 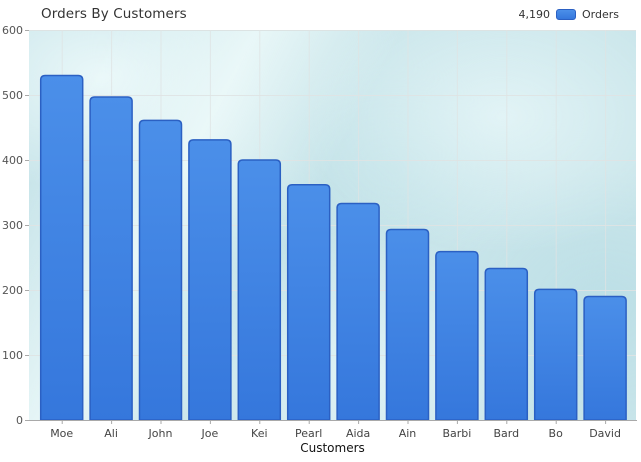 I want to click on legend-total-value: 4,190, so click(x=534, y=14).